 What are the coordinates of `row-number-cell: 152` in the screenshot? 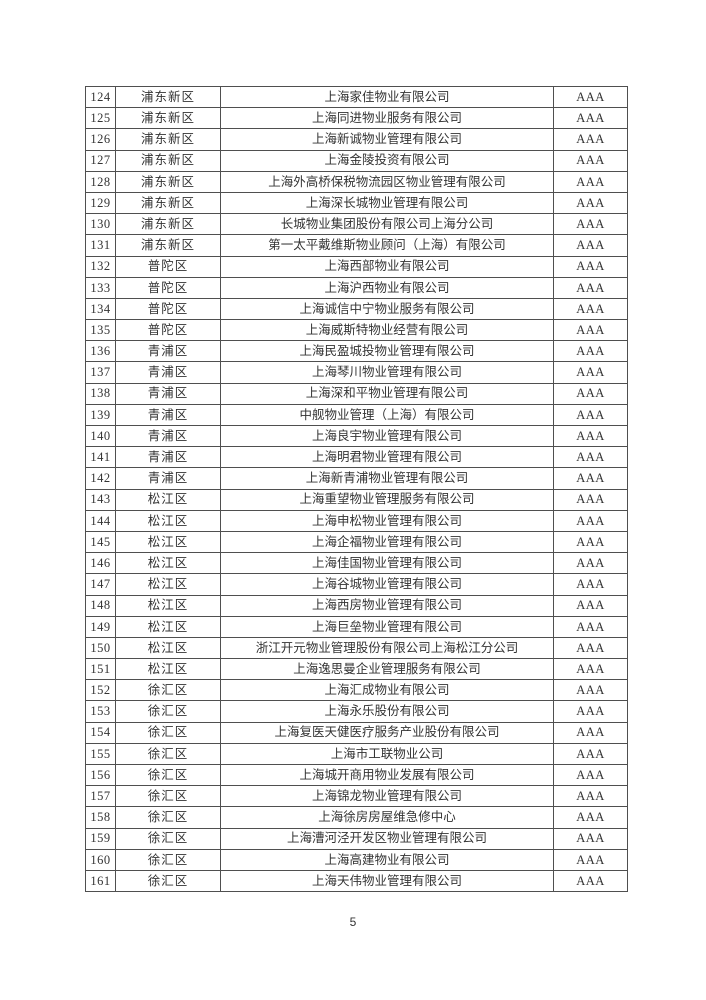 It's located at (100, 690).